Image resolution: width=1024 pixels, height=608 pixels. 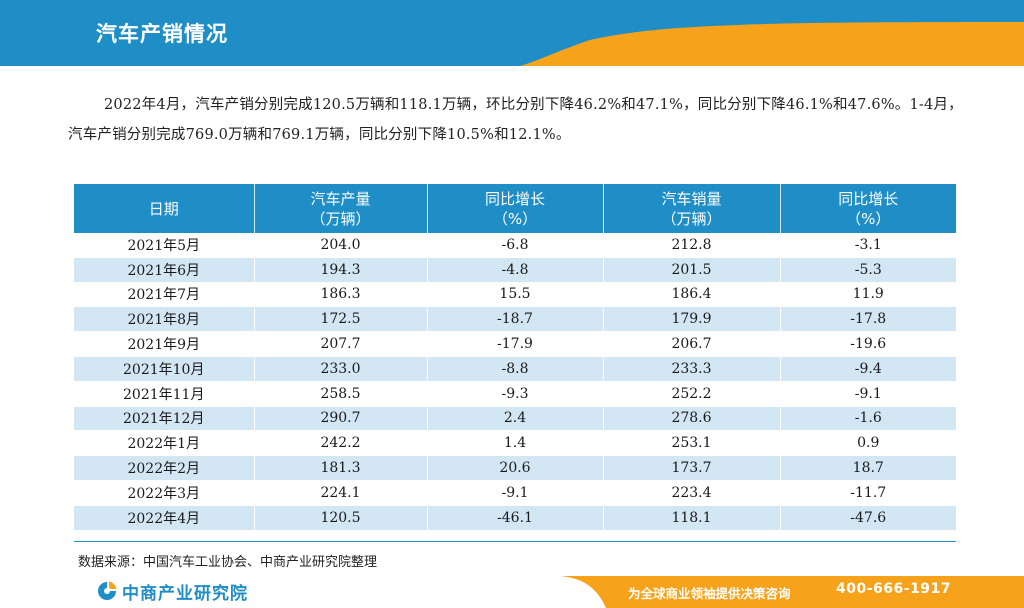 I want to click on table-cell: -3.1, so click(x=868, y=245).